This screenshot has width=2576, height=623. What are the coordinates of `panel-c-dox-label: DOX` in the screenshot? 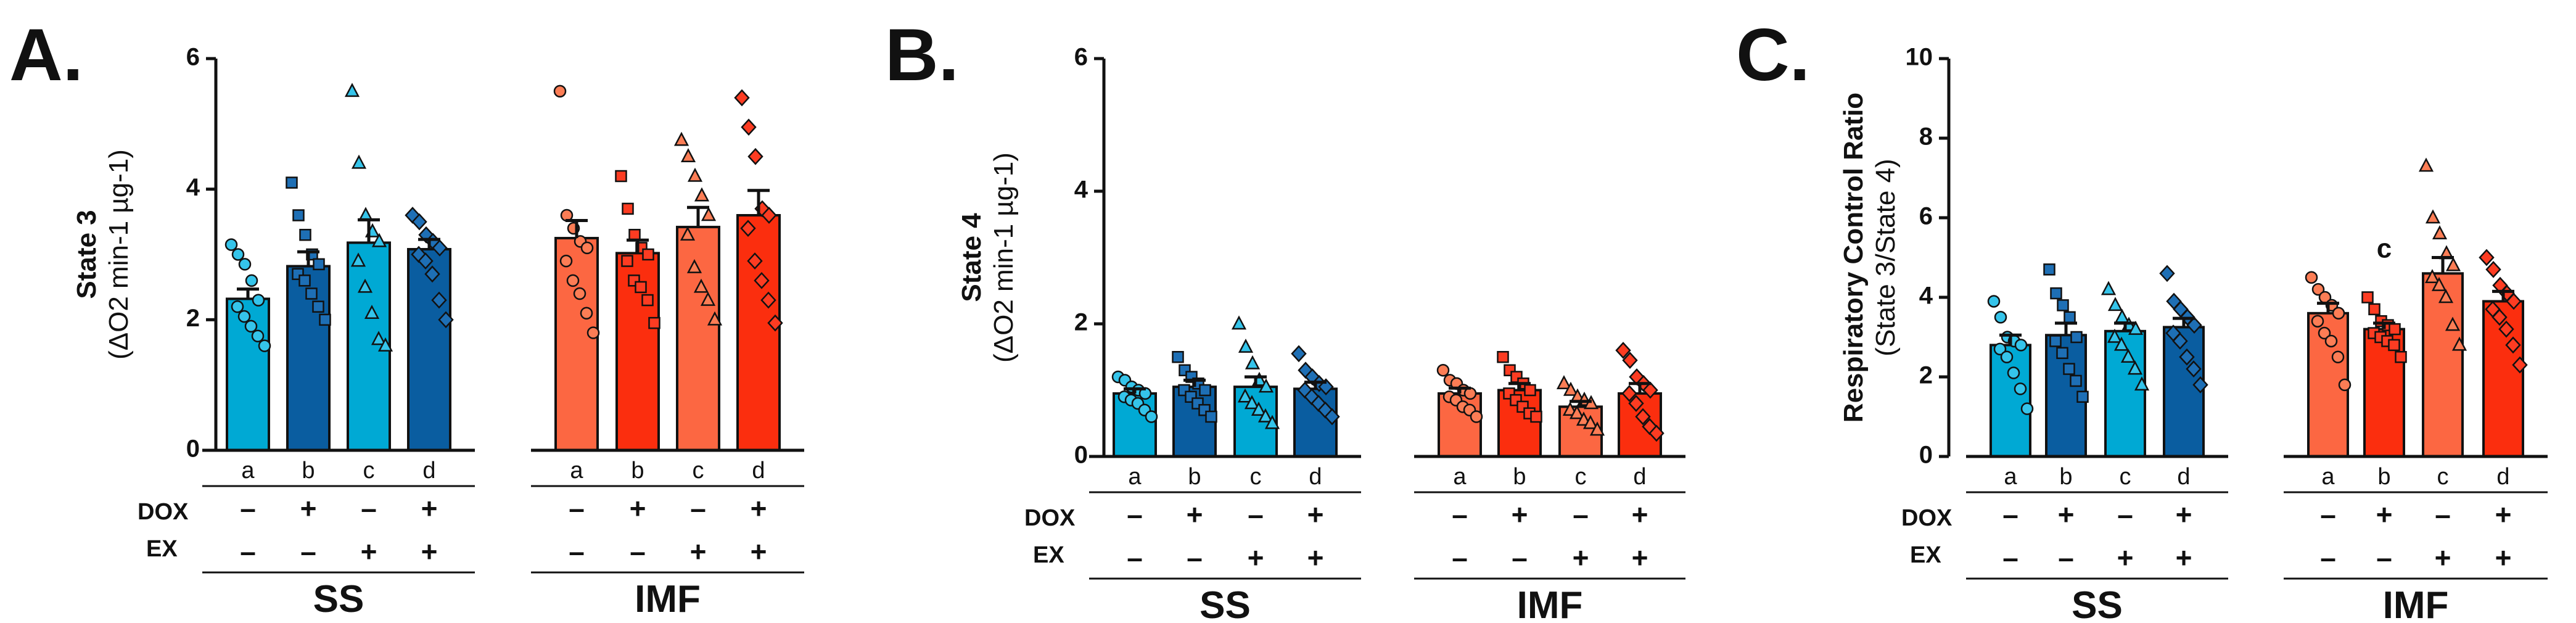 It's located at (1927, 518).